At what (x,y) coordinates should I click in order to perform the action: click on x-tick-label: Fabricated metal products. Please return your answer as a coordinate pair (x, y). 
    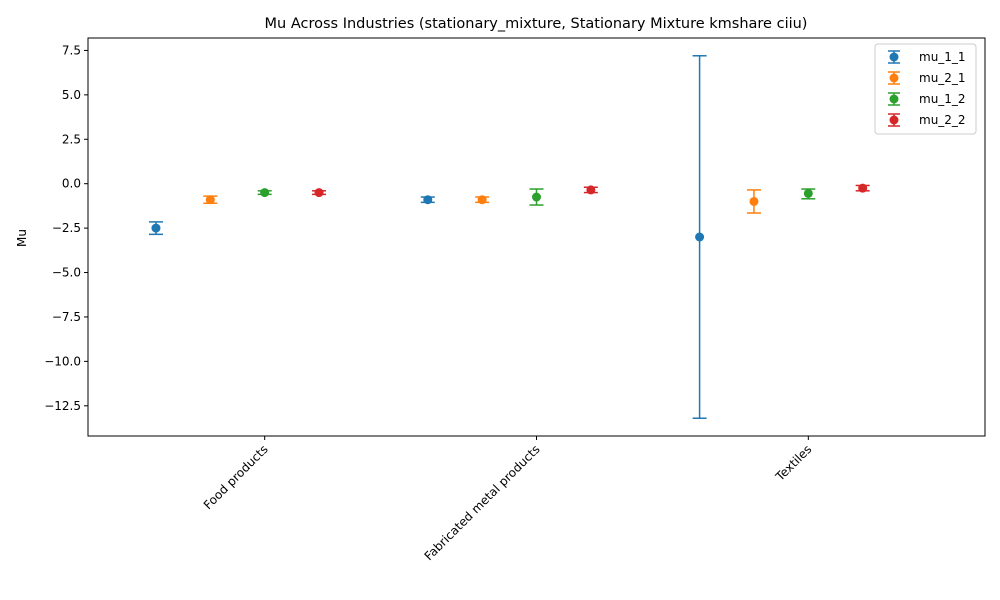
    Looking at the image, I should click on (482, 502).